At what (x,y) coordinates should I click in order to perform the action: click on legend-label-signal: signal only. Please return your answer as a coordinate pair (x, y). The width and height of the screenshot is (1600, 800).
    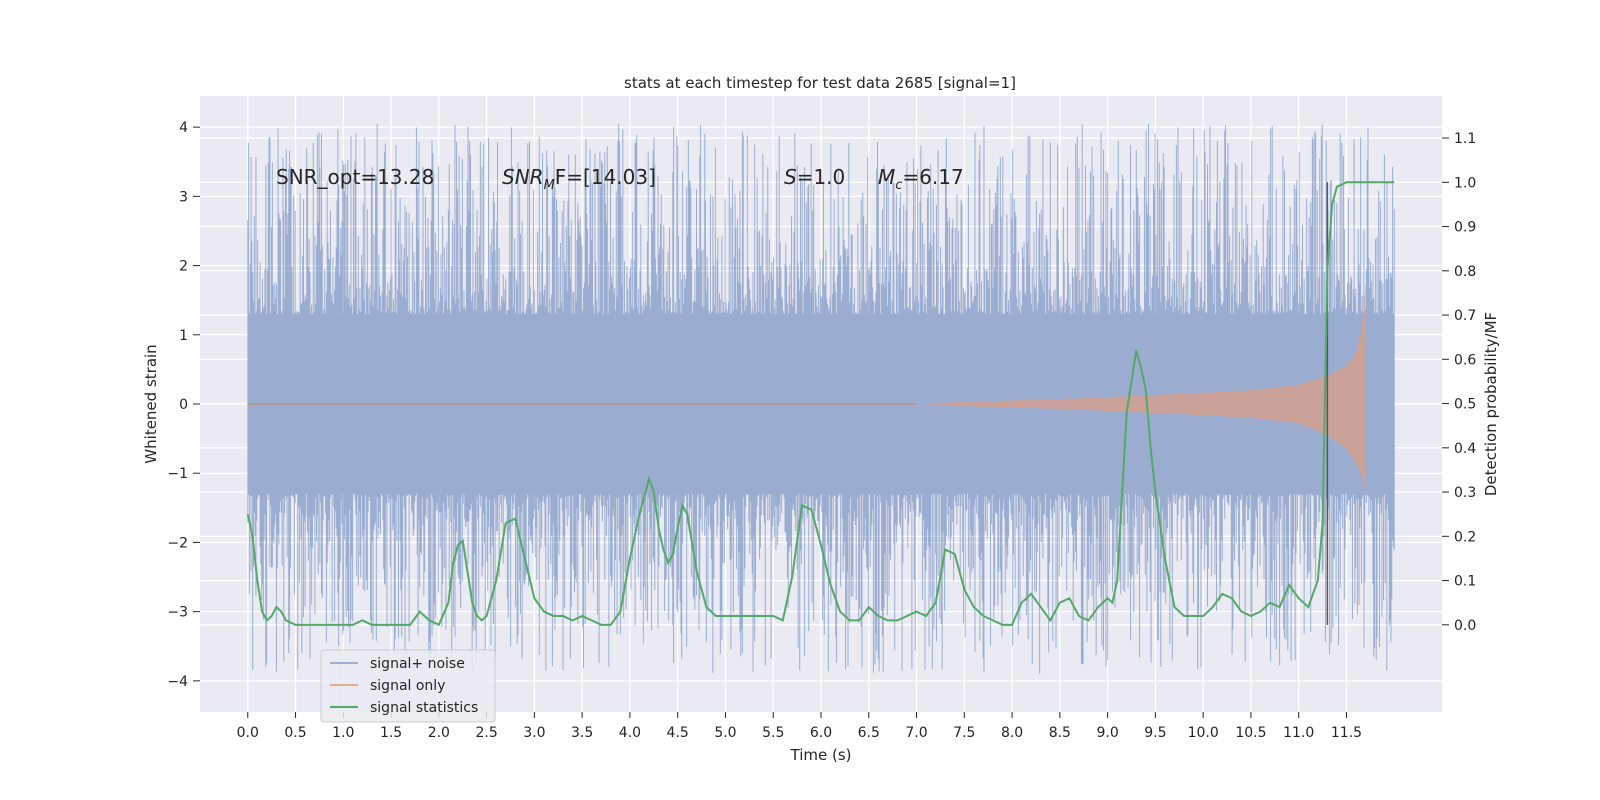
    Looking at the image, I should click on (407, 686).